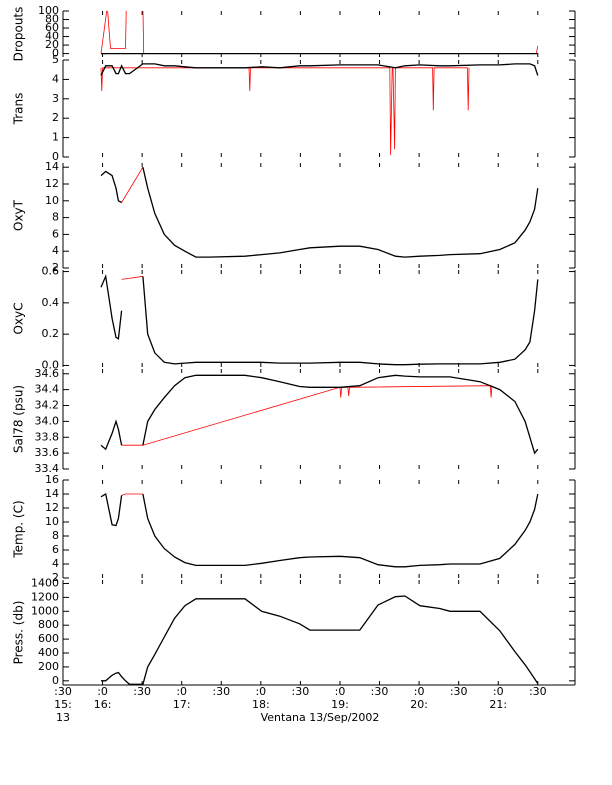 Image resolution: width=612 pixels, height=785 pixels. I want to click on x-axis-label: Ventana 13/Sep/2002, so click(320, 717).